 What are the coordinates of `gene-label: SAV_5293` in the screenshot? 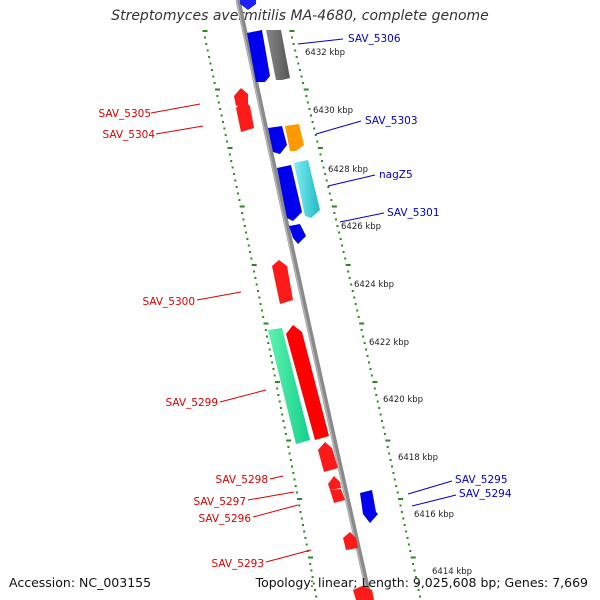 It's located at (237, 564).